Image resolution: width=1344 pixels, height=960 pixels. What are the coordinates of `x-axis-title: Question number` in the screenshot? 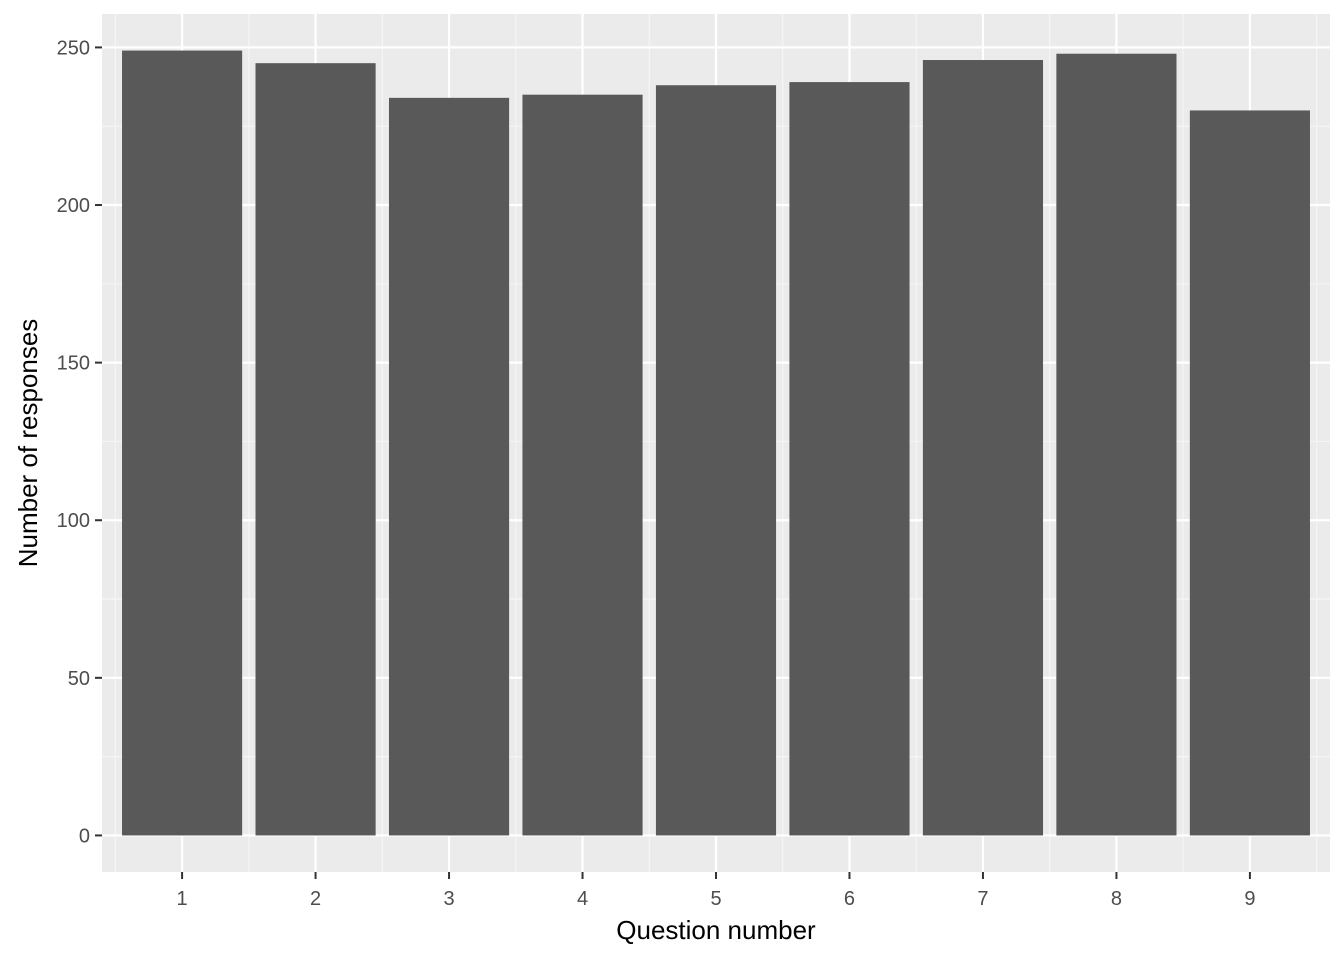 It's located at (716, 930).